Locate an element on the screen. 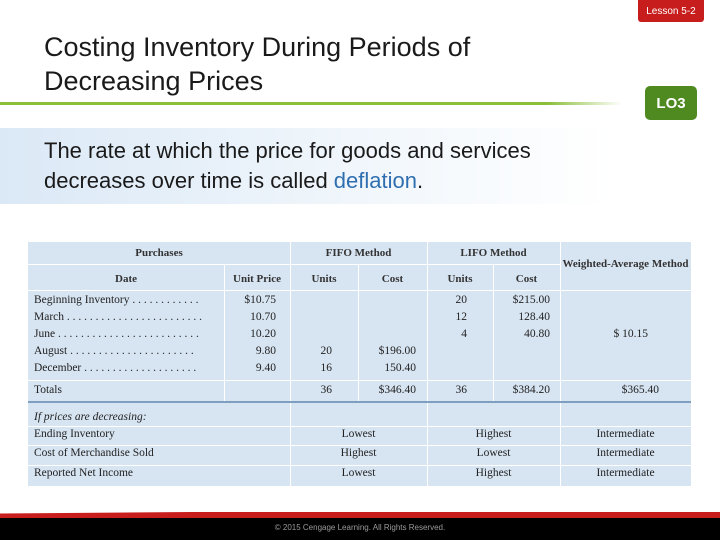 The width and height of the screenshot is (720, 540). date-col-header: Date is located at coordinates (126, 279).